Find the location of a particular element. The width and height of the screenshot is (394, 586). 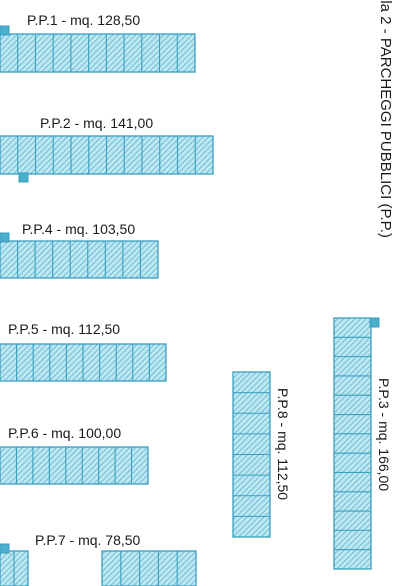

pp4-stalls is located at coordinates (79, 259).